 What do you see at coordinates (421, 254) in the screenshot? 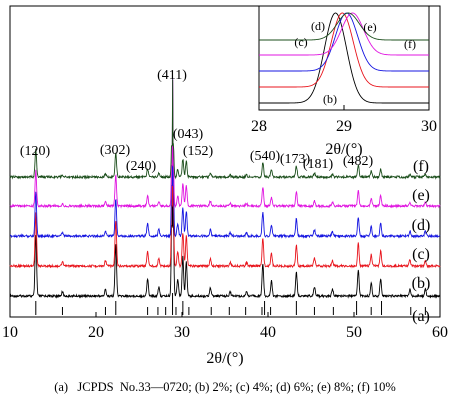
I see `series-label: (c)` at bounding box center [421, 254].